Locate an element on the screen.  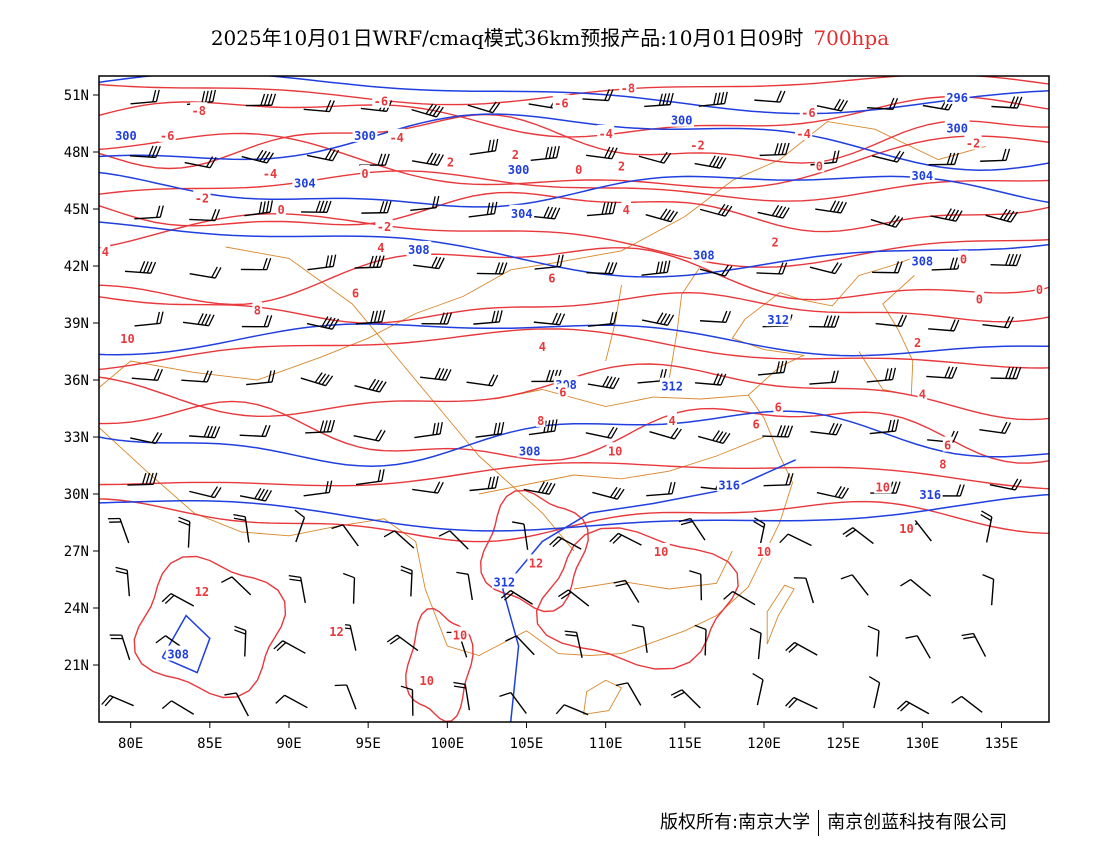
lon-label: 80E is located at coordinates (130, 744).